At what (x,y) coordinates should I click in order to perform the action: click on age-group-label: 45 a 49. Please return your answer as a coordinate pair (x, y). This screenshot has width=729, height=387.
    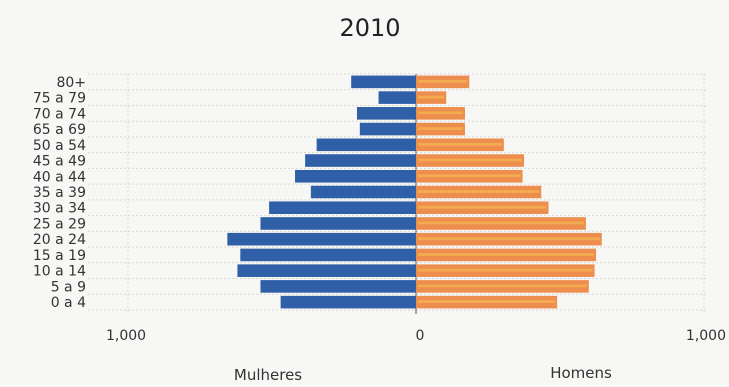
    Looking at the image, I should click on (59, 162).